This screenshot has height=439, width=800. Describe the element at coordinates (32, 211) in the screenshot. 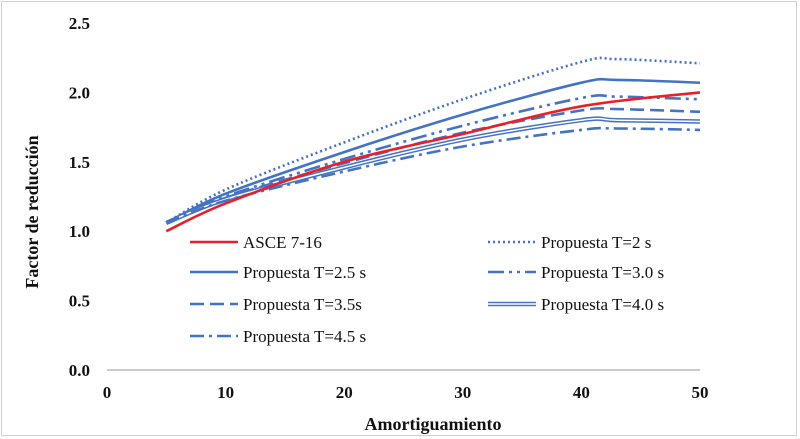

I see `y-axis-title: Factor de reducción` at that location.